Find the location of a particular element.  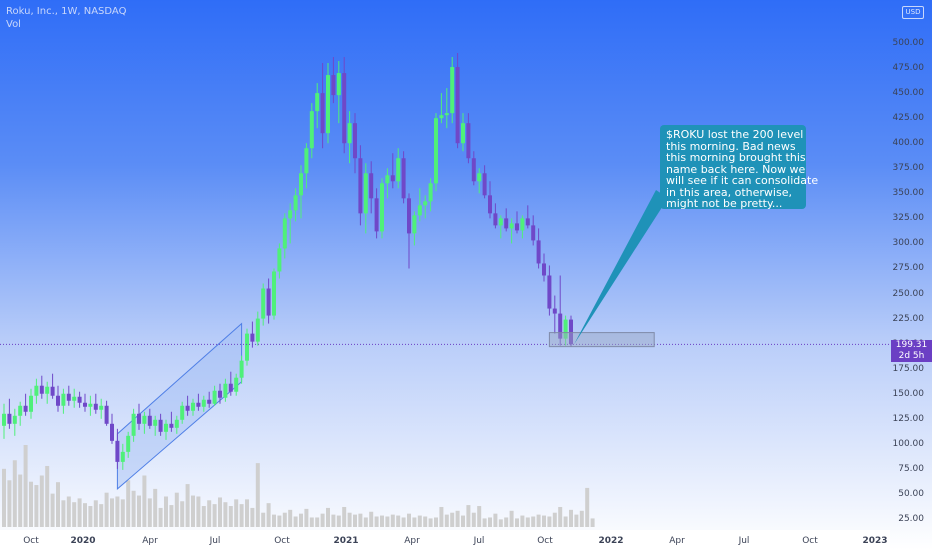

consolidation-rect is located at coordinates (601, 340).